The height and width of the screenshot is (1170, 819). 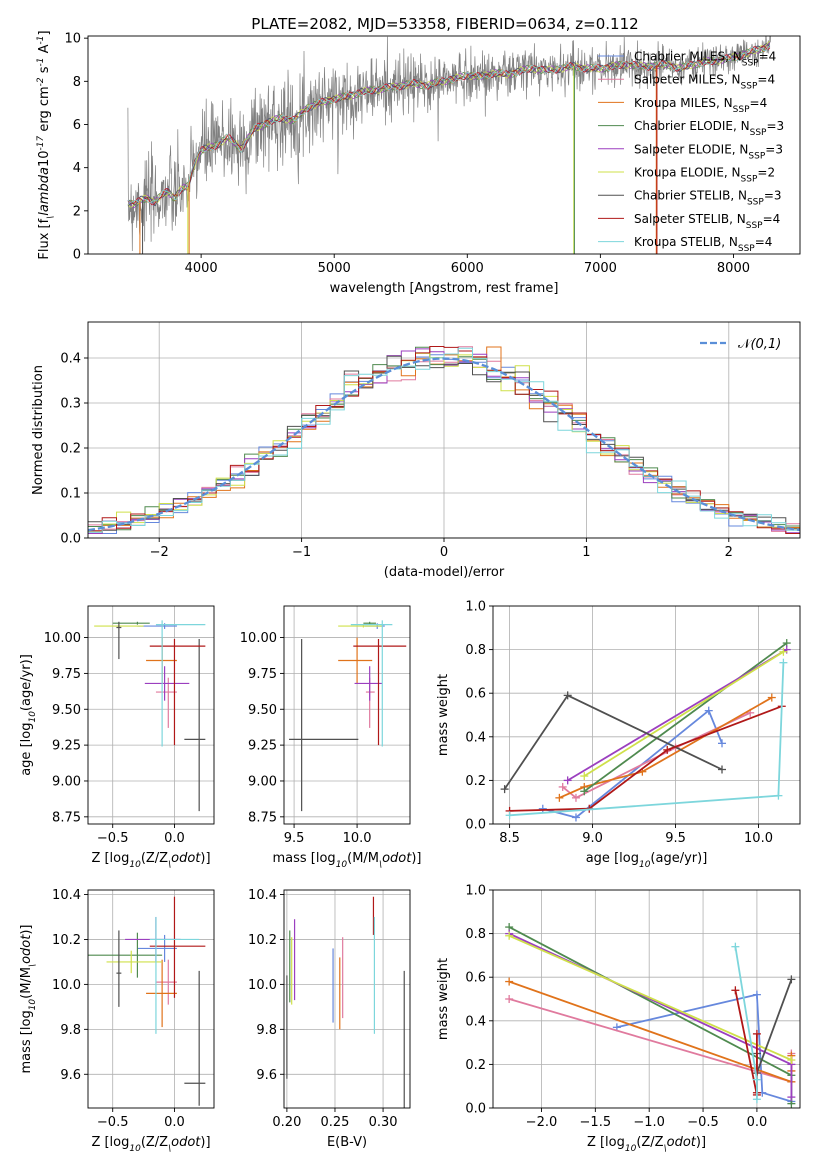 What do you see at coordinates (475, 1109) in the screenshot?
I see `y-tick-label: 0.0` at bounding box center [475, 1109].